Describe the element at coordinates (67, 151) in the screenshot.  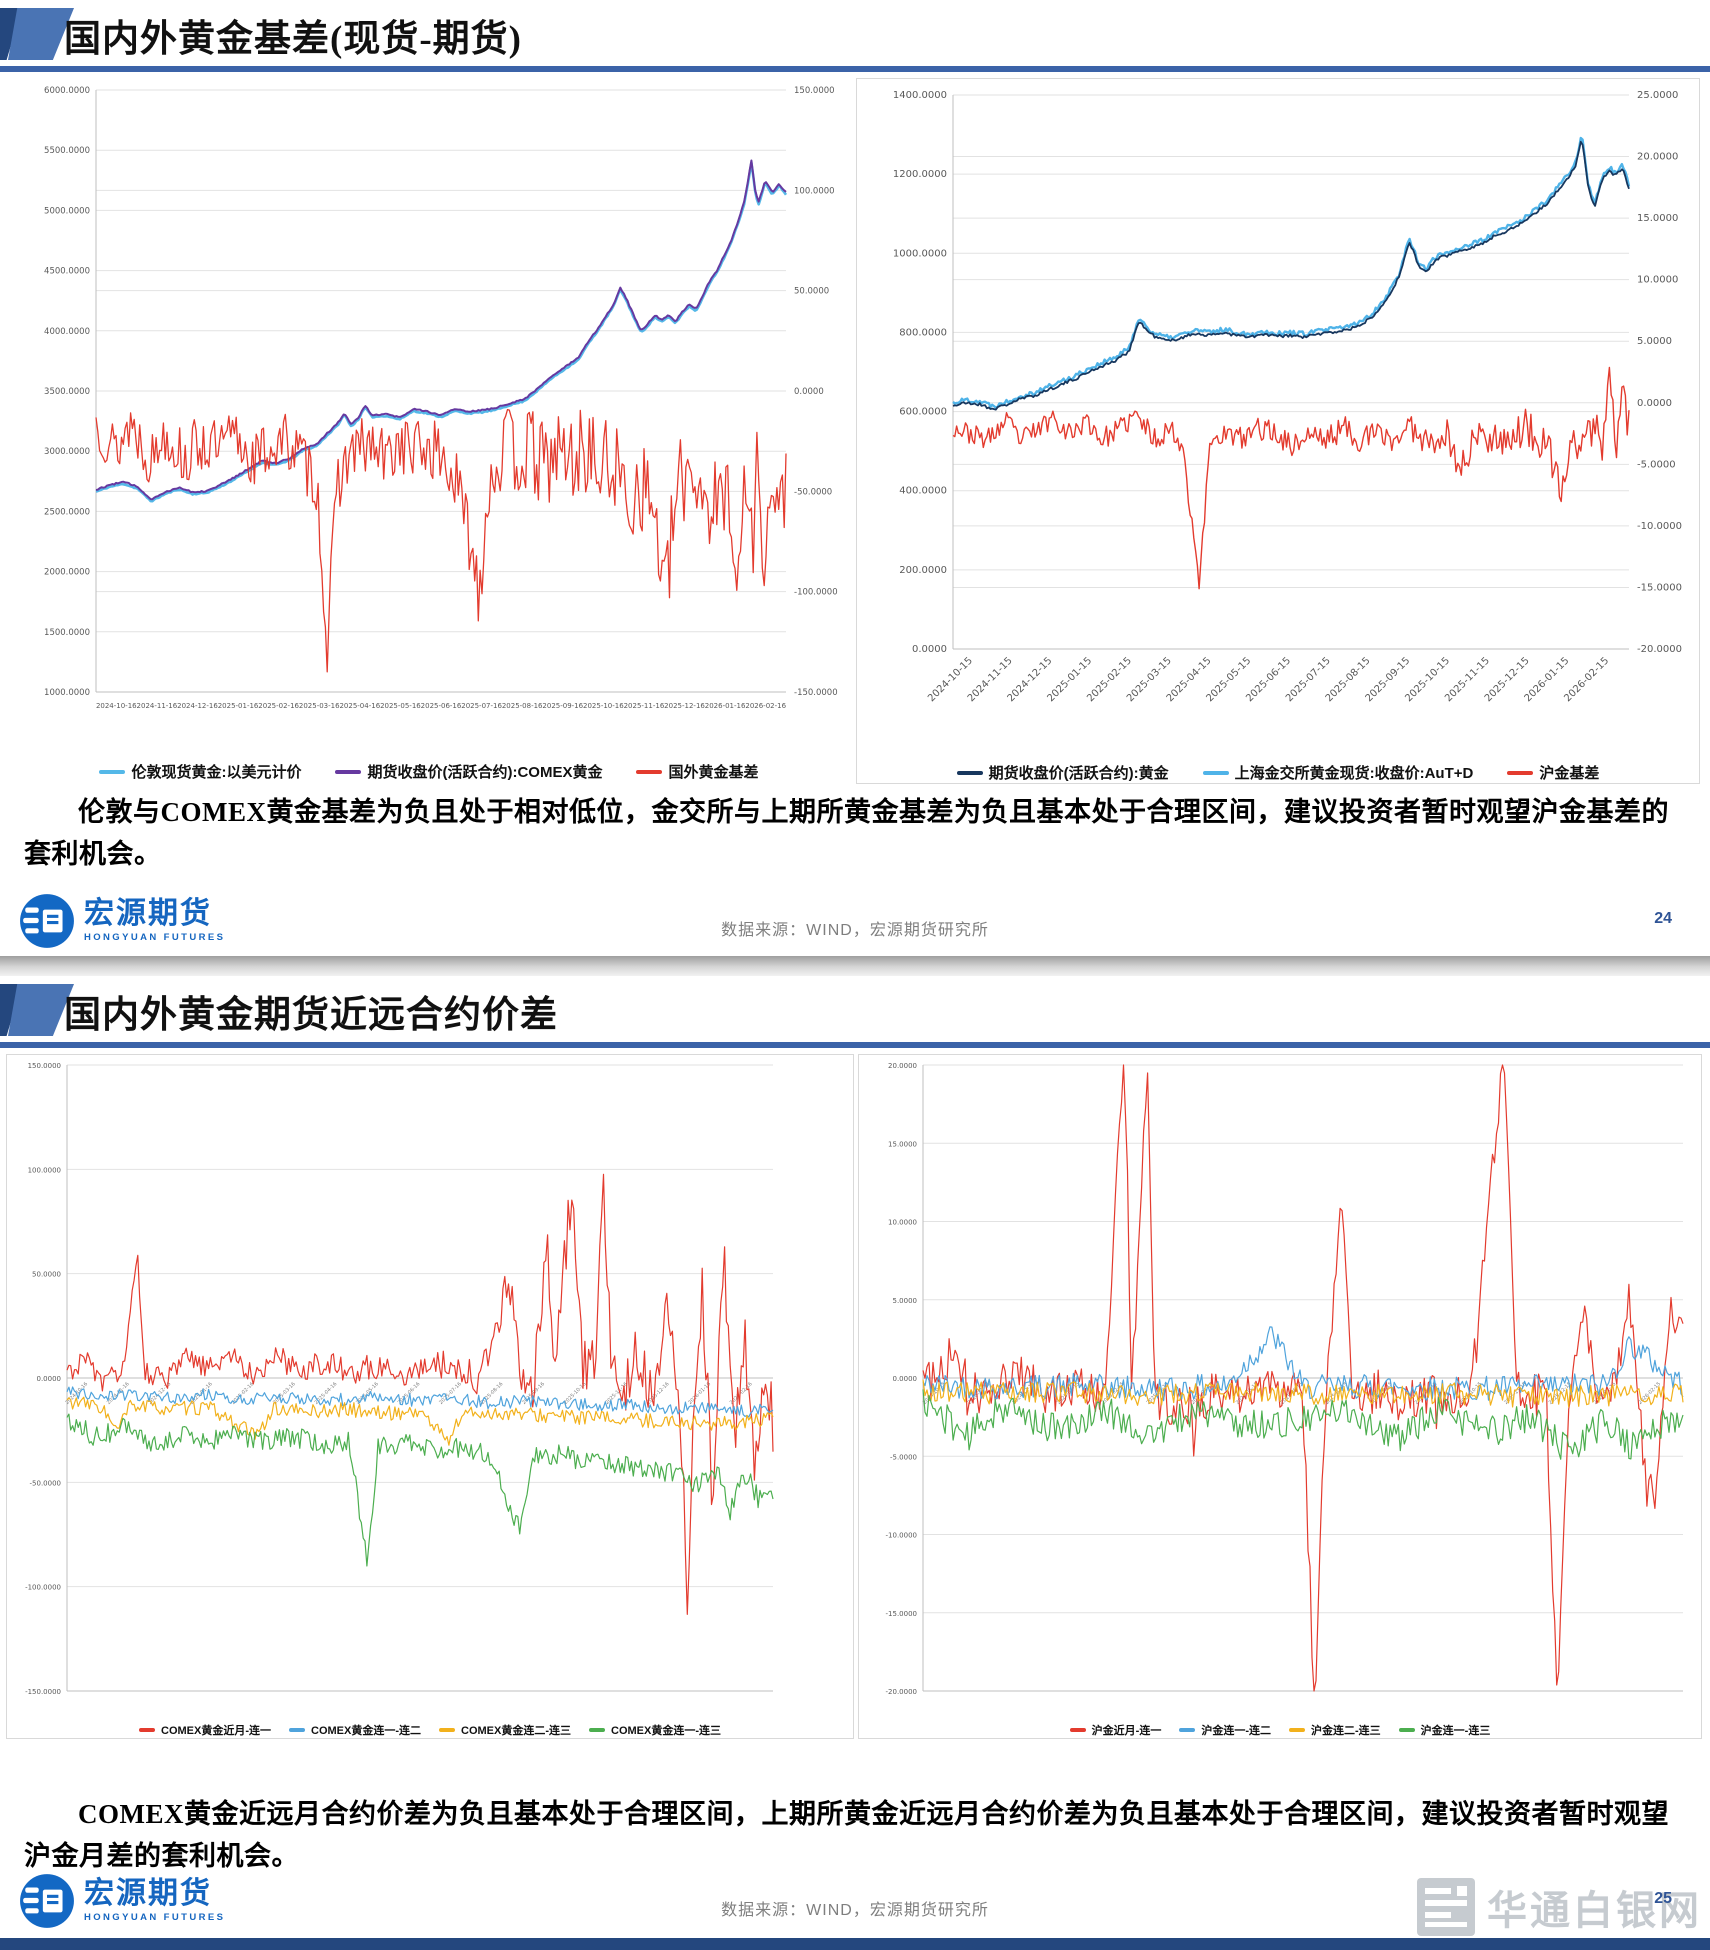
I see `svg-text: 5500.0000` at that location.